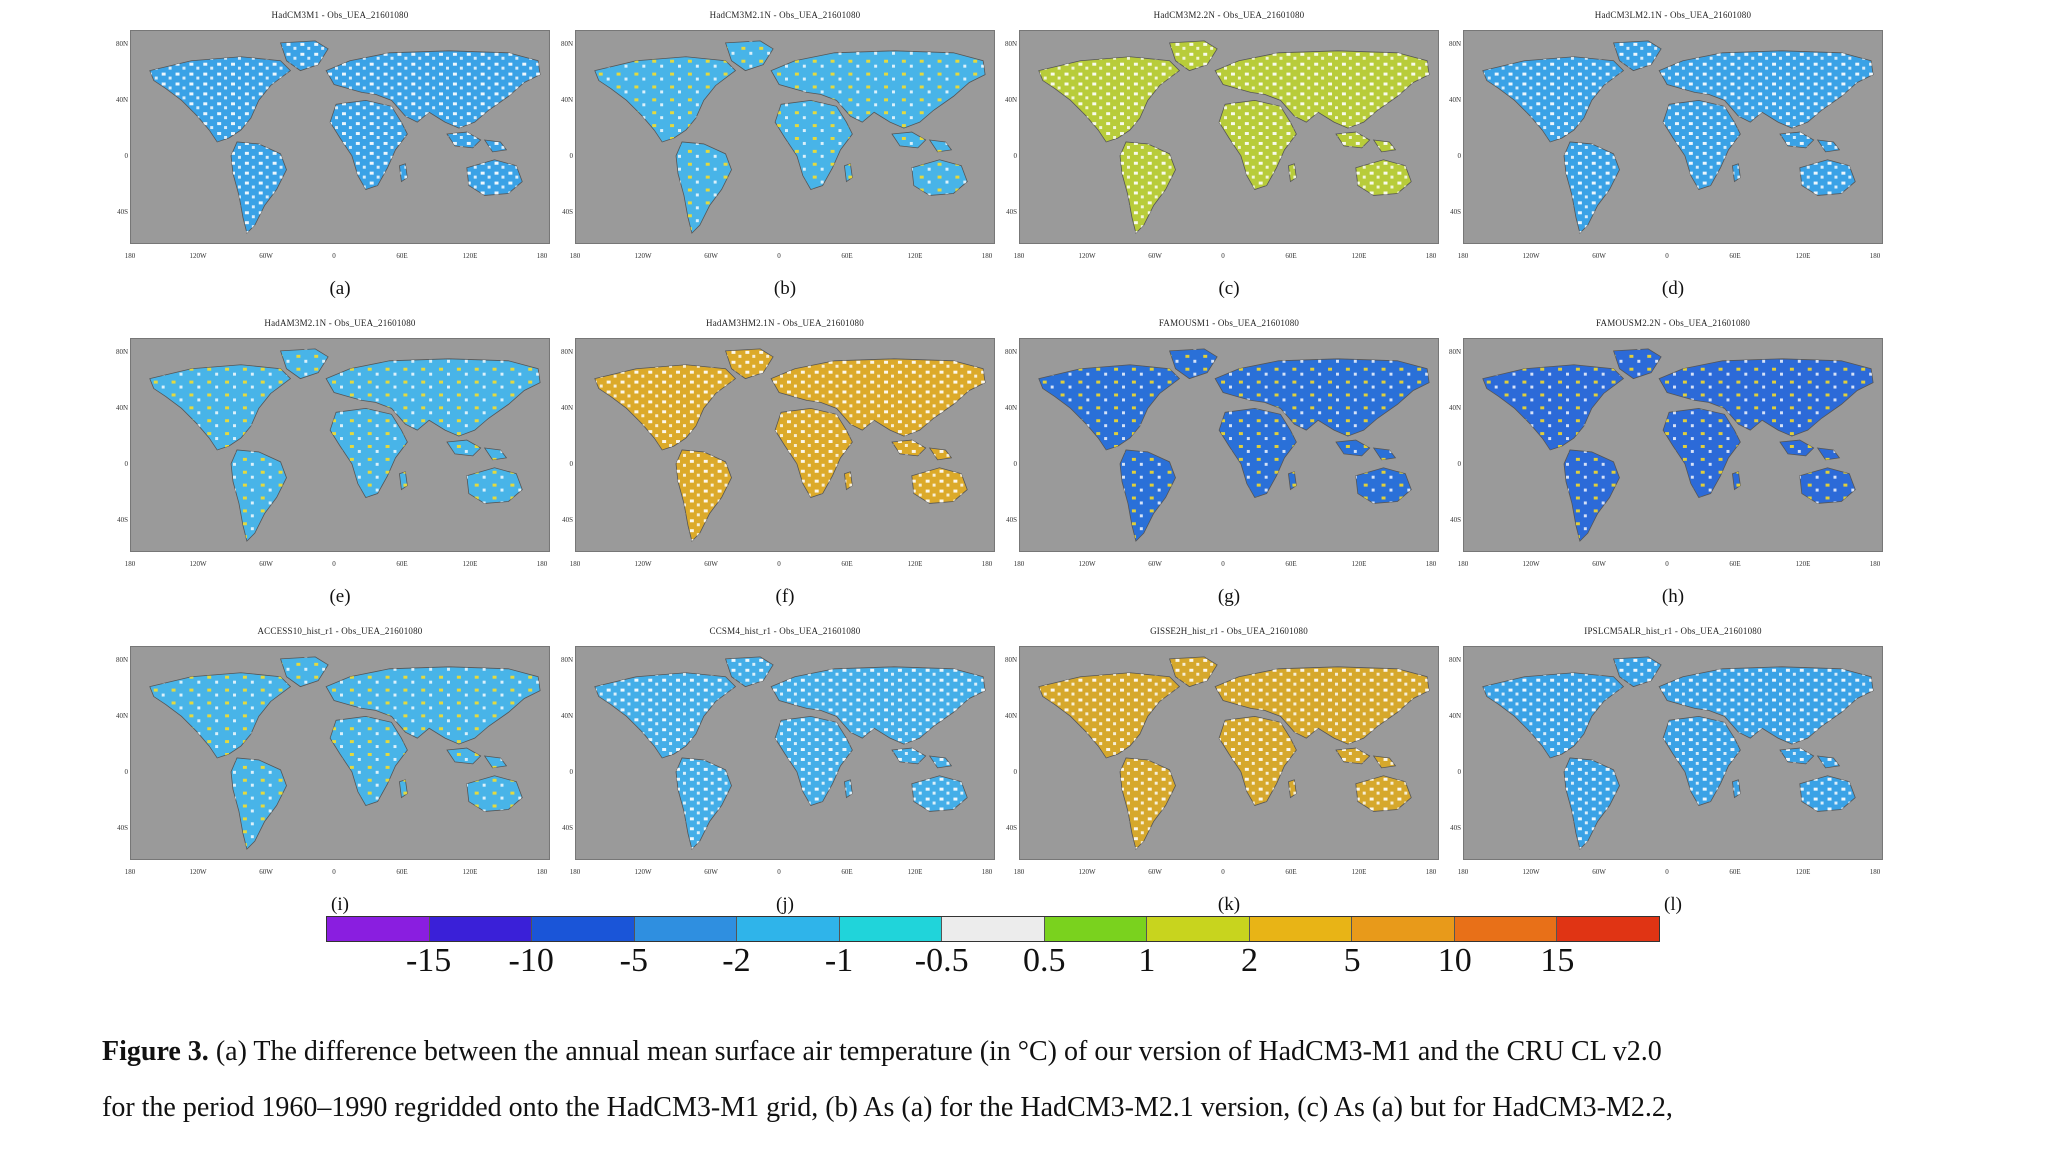 This screenshot has height=1152, width=2048. I want to click on colorbar-tick-label: -5, so click(634, 960).